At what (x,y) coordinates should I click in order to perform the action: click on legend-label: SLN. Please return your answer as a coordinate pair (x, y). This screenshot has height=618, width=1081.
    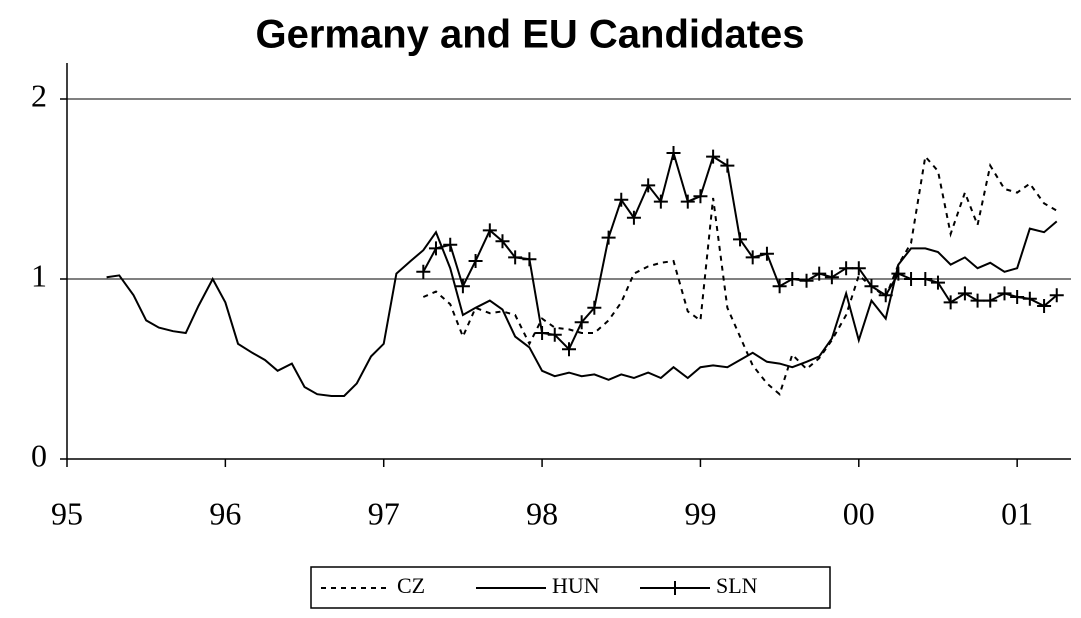
    Looking at the image, I should click on (737, 585).